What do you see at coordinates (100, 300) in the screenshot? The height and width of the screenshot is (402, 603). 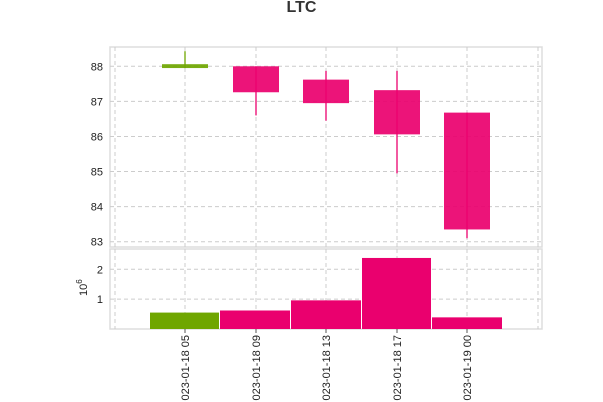 I see `volume-tick-label: 1` at bounding box center [100, 300].